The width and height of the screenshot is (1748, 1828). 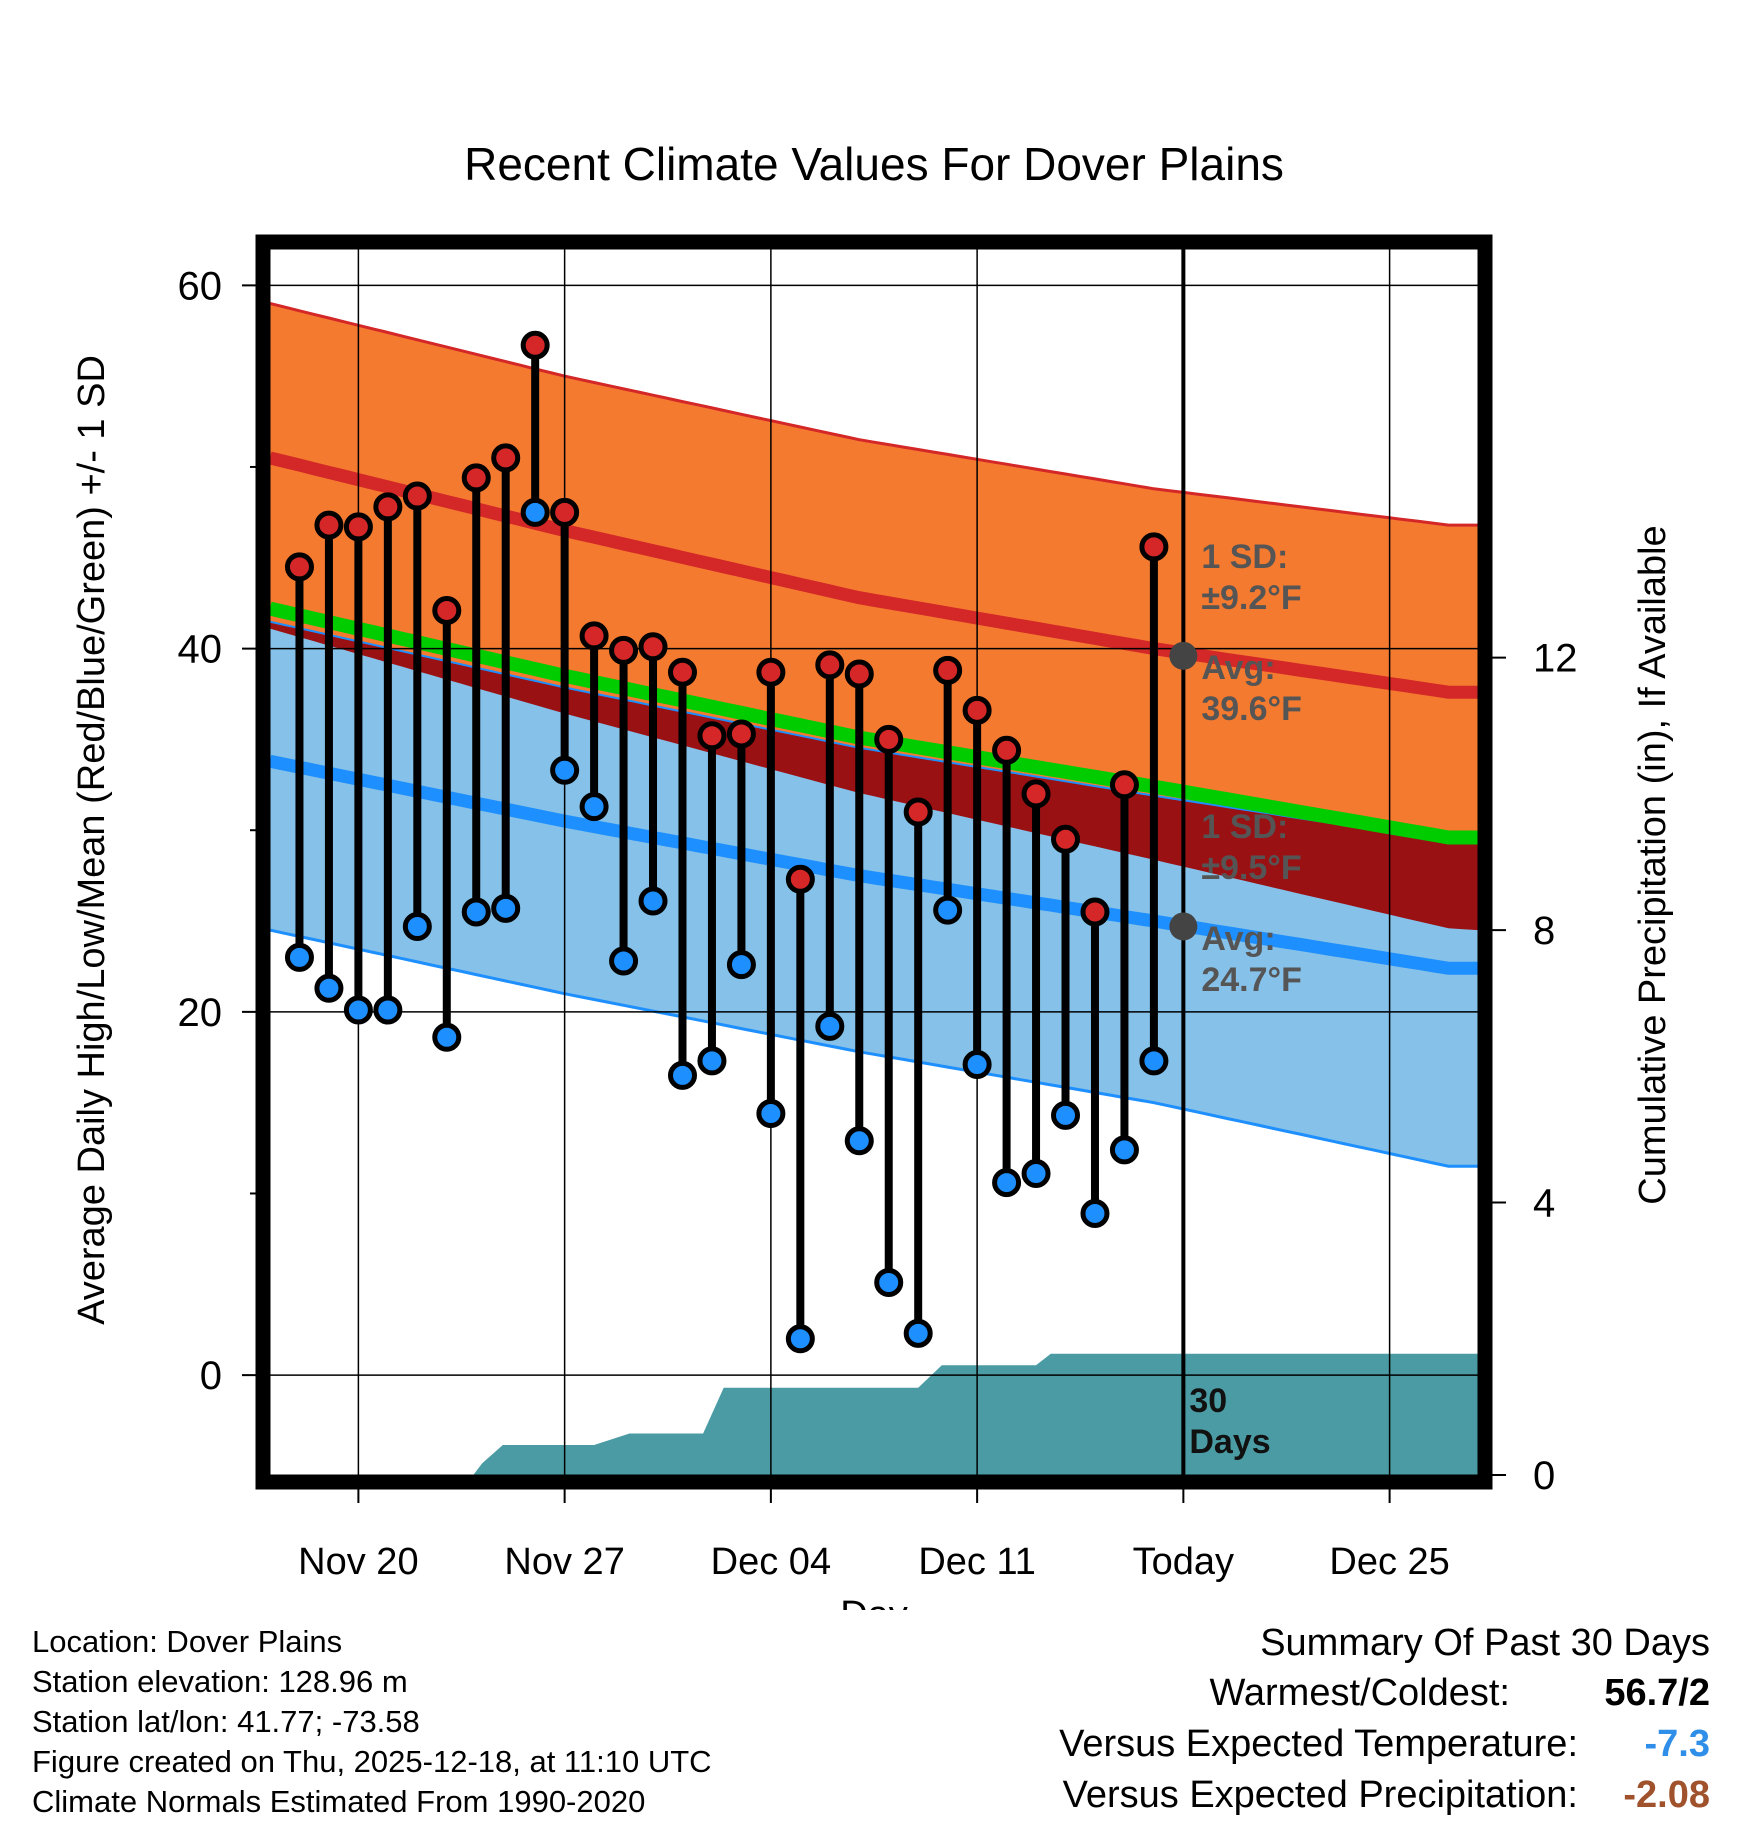 I want to click on days-word-label: Days, so click(x=1229, y=1442).